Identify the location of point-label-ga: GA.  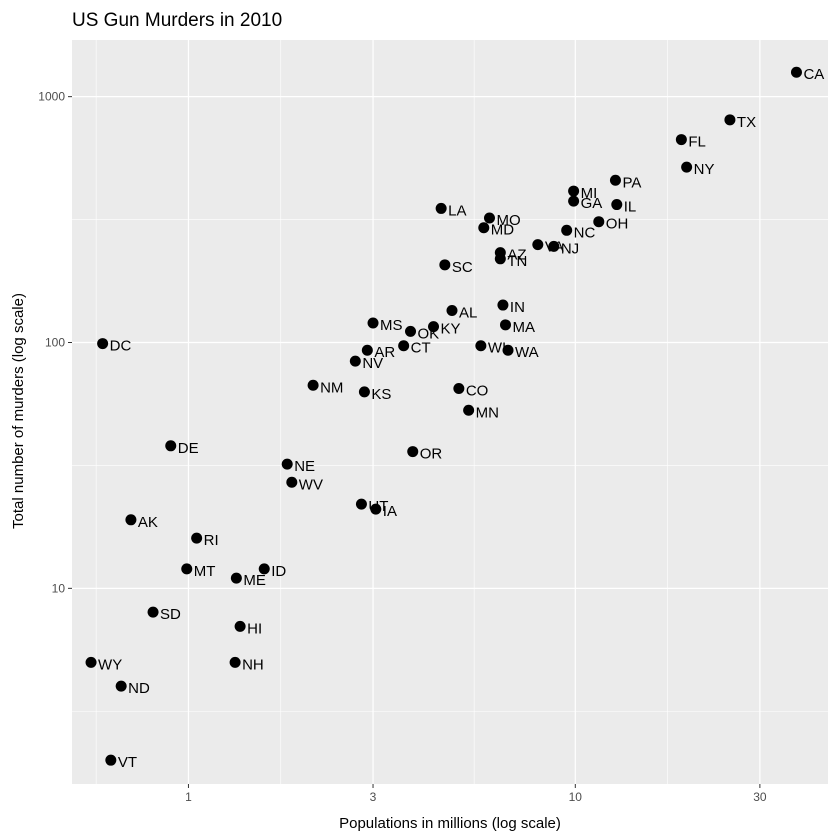
(592, 203).